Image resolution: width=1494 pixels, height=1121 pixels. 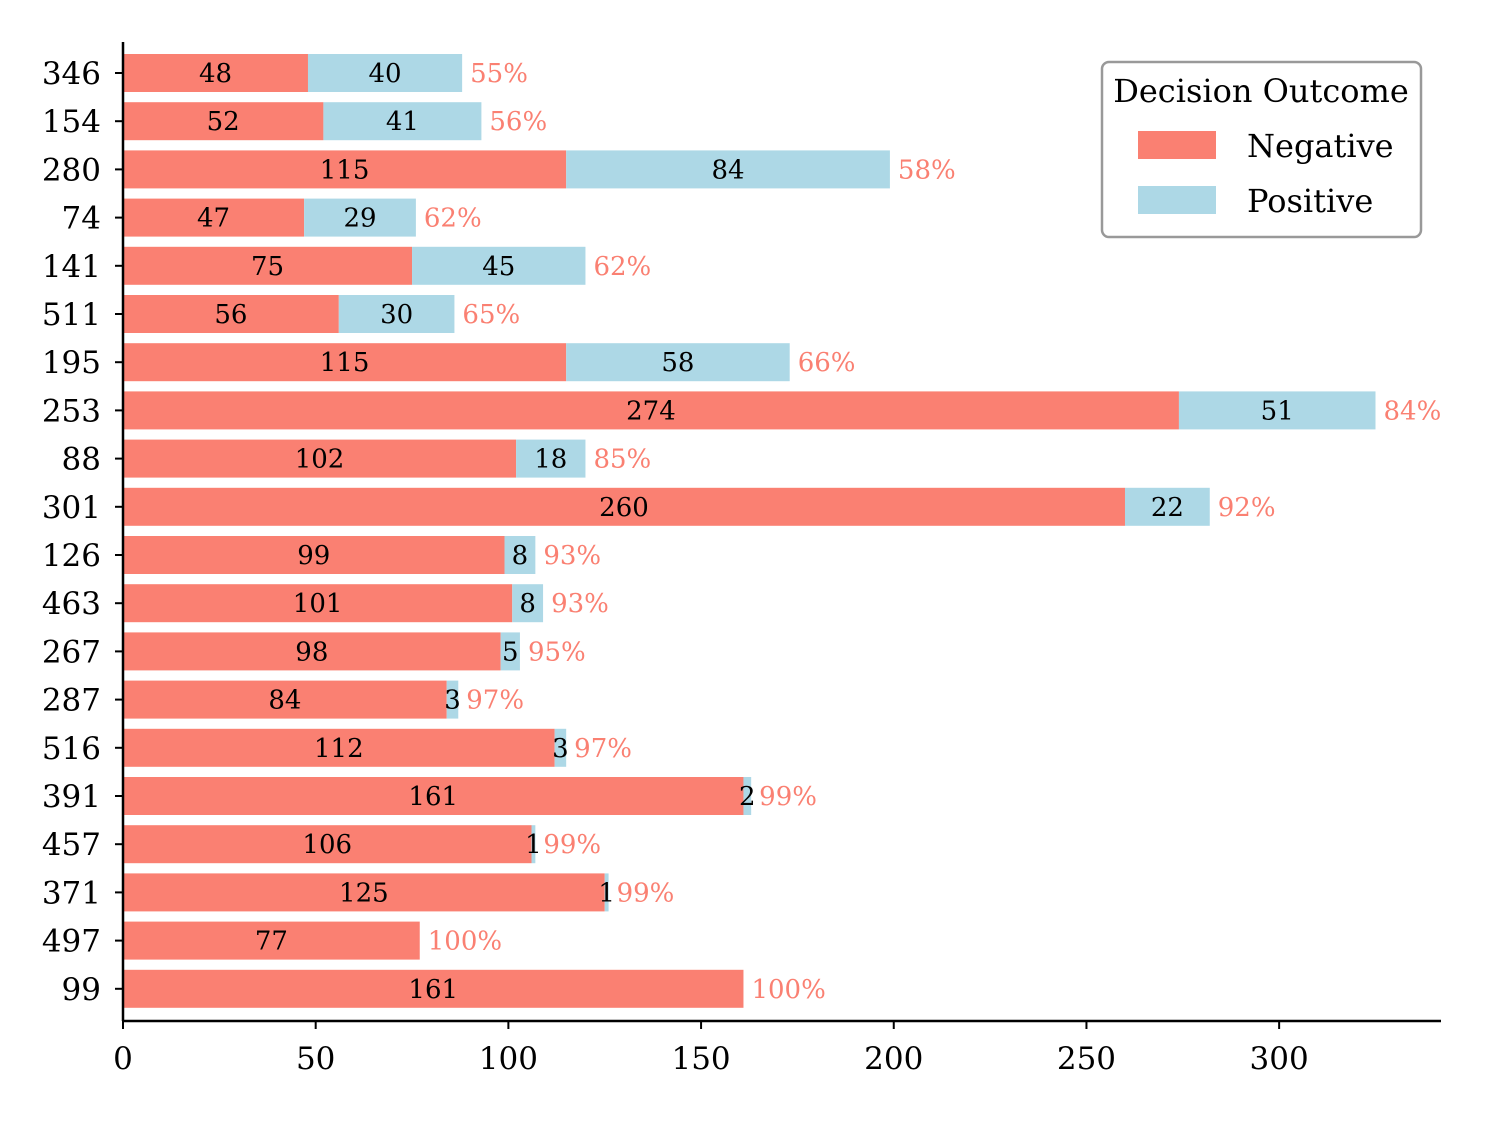 I want to click on bar-label-positive-74: 29, so click(x=359, y=219).